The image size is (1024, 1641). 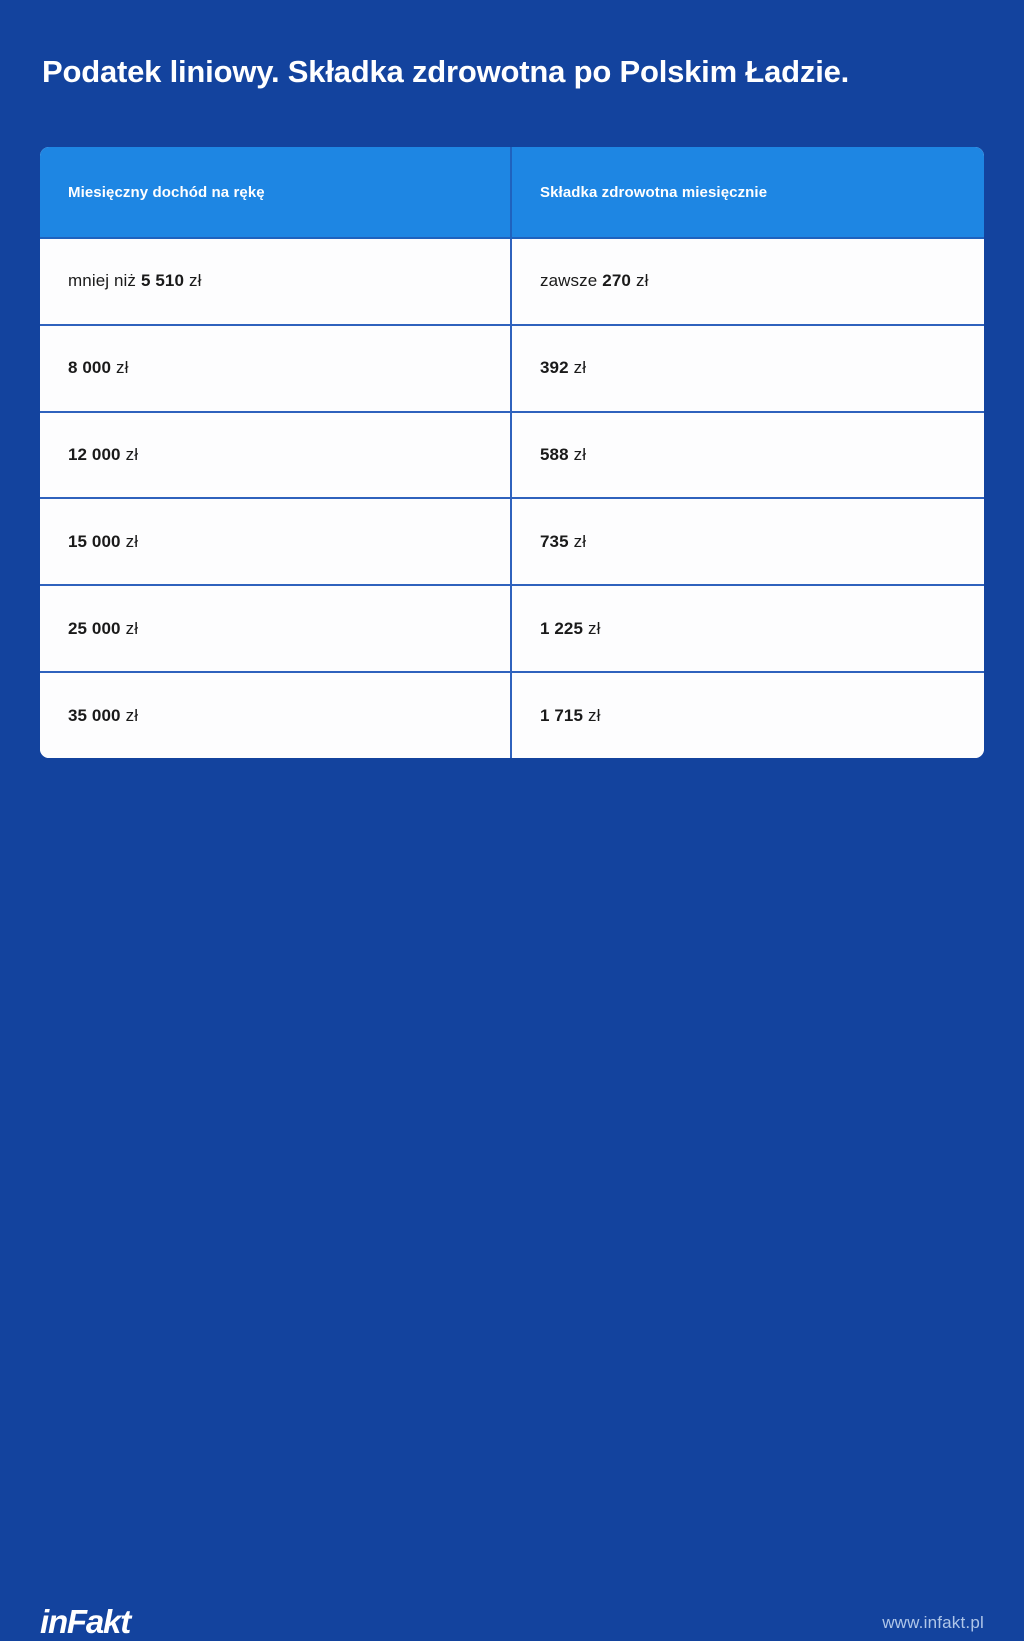 I want to click on table-row: 35 000 zł 1 715 zł, so click(x=512, y=714).